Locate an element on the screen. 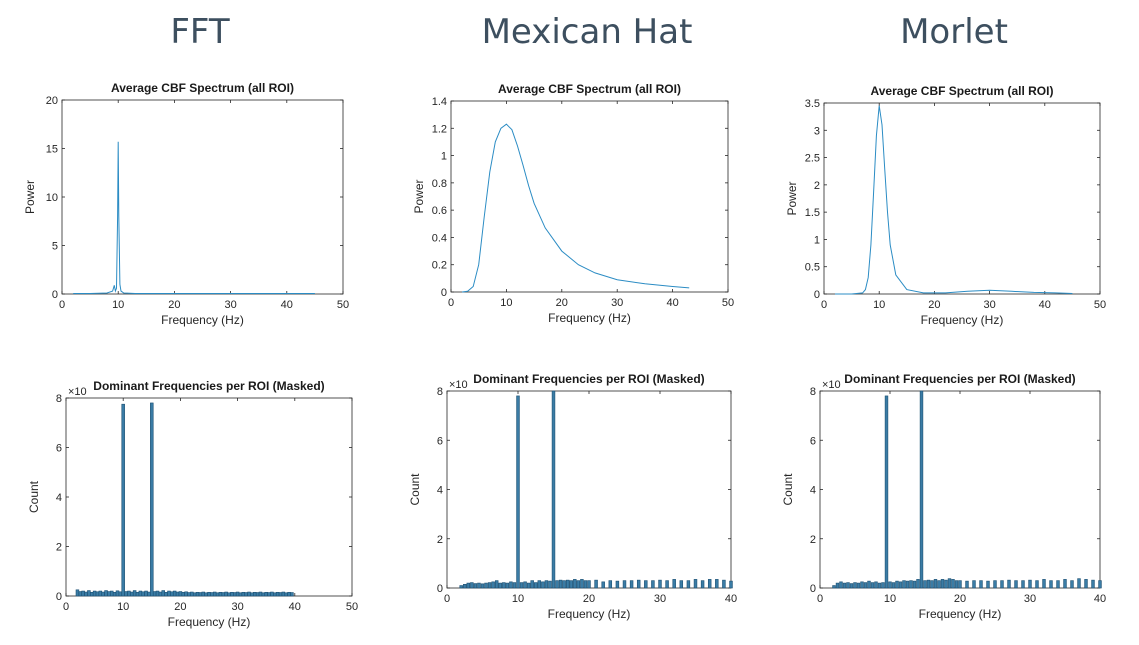  x-tick-label: 20 is located at coordinates (960, 599).